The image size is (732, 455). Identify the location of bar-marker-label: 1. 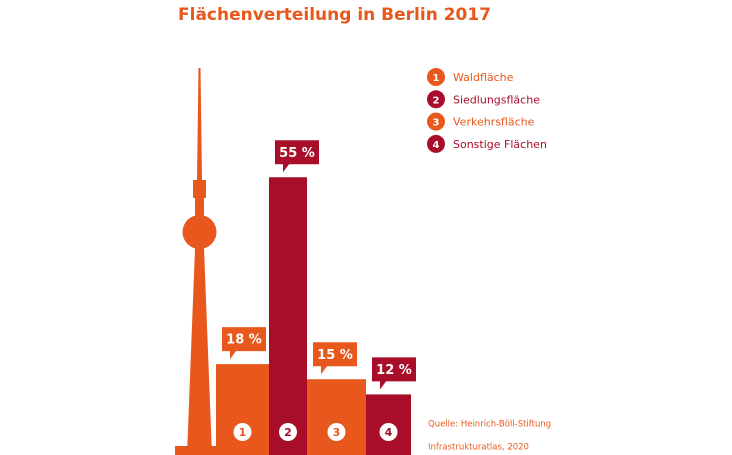
(243, 432).